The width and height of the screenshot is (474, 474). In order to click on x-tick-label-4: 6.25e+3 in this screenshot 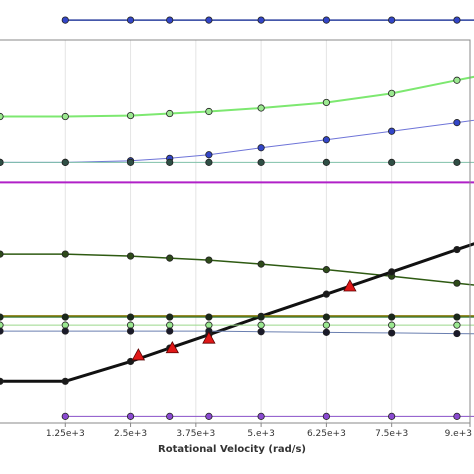, I will do `click(326, 434)`.